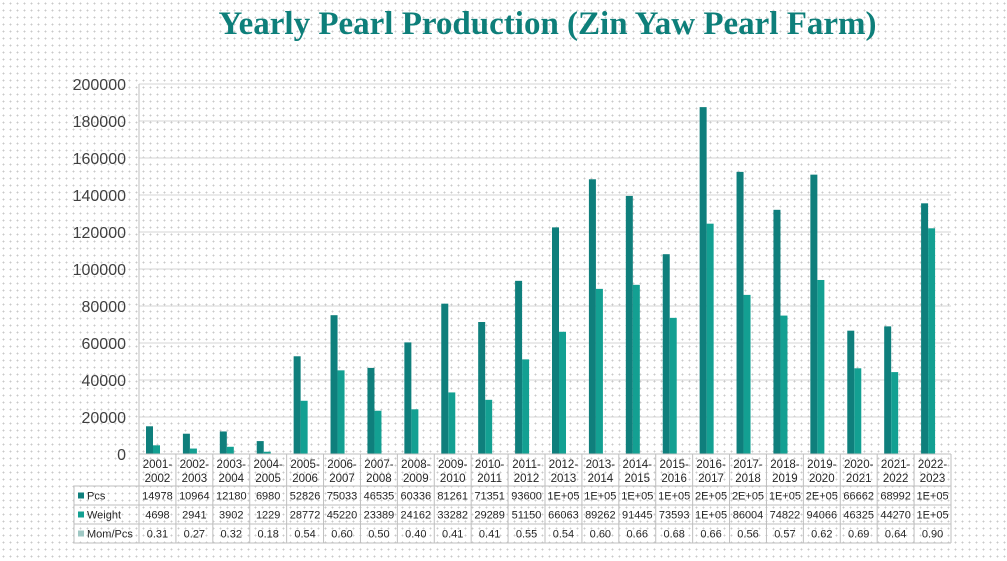 The width and height of the screenshot is (1007, 561). Describe the element at coordinates (194, 535) in the screenshot. I see `data-label: 0.27` at that location.